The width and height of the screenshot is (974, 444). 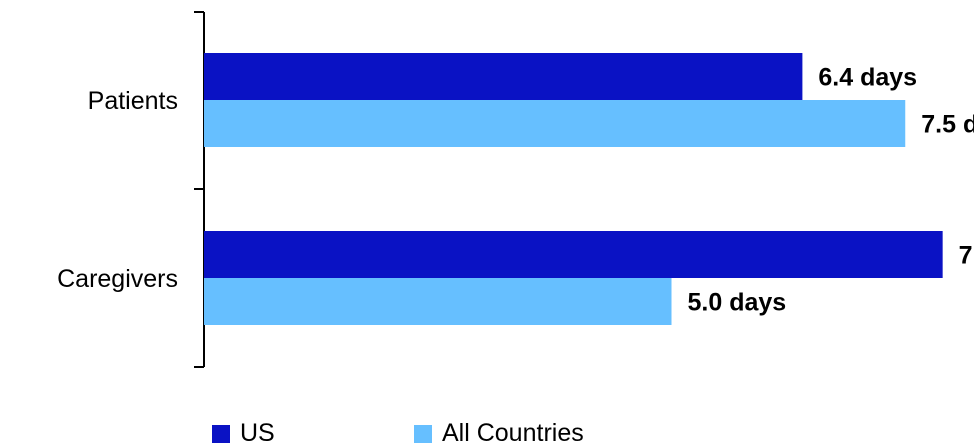 What do you see at coordinates (513, 431) in the screenshot?
I see `legend-label-all-countries: All Countries` at bounding box center [513, 431].